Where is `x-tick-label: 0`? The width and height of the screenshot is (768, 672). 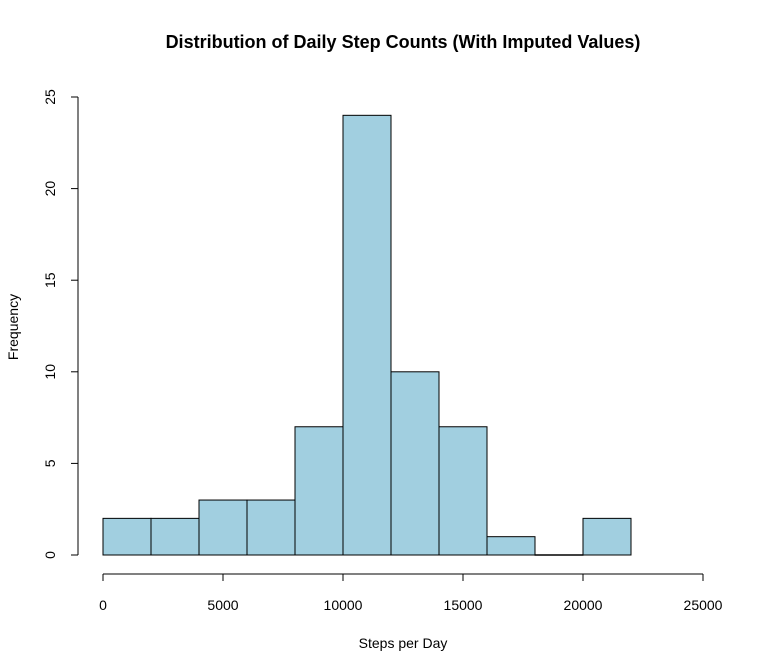
x-tick-label: 0 is located at coordinates (103, 605).